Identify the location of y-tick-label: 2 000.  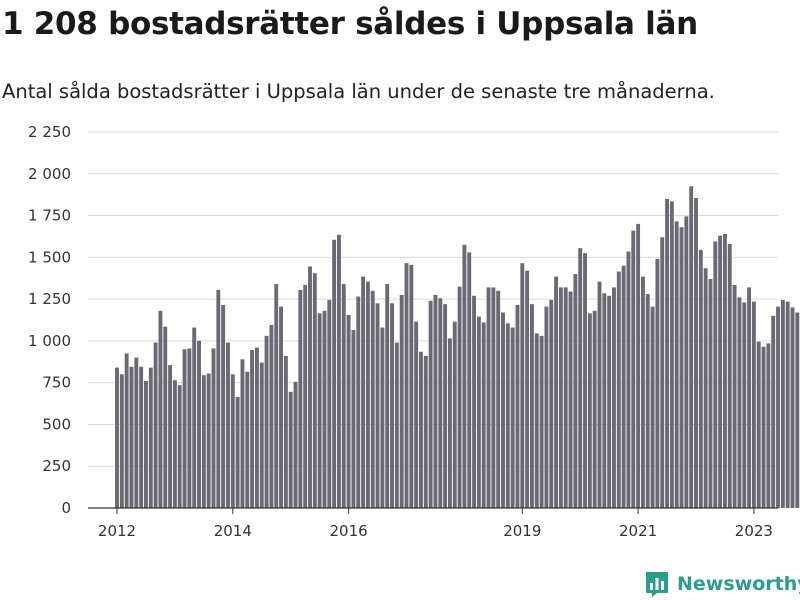
(49, 174).